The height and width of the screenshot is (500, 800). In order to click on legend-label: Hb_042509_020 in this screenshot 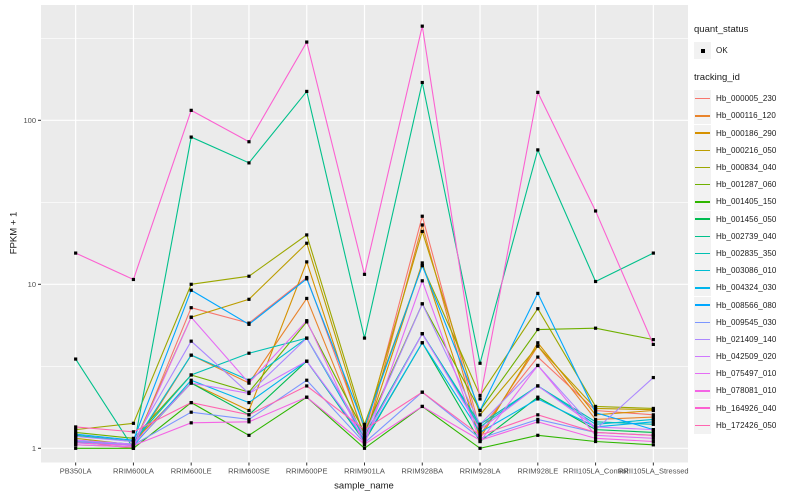, I will do `click(746, 357)`.